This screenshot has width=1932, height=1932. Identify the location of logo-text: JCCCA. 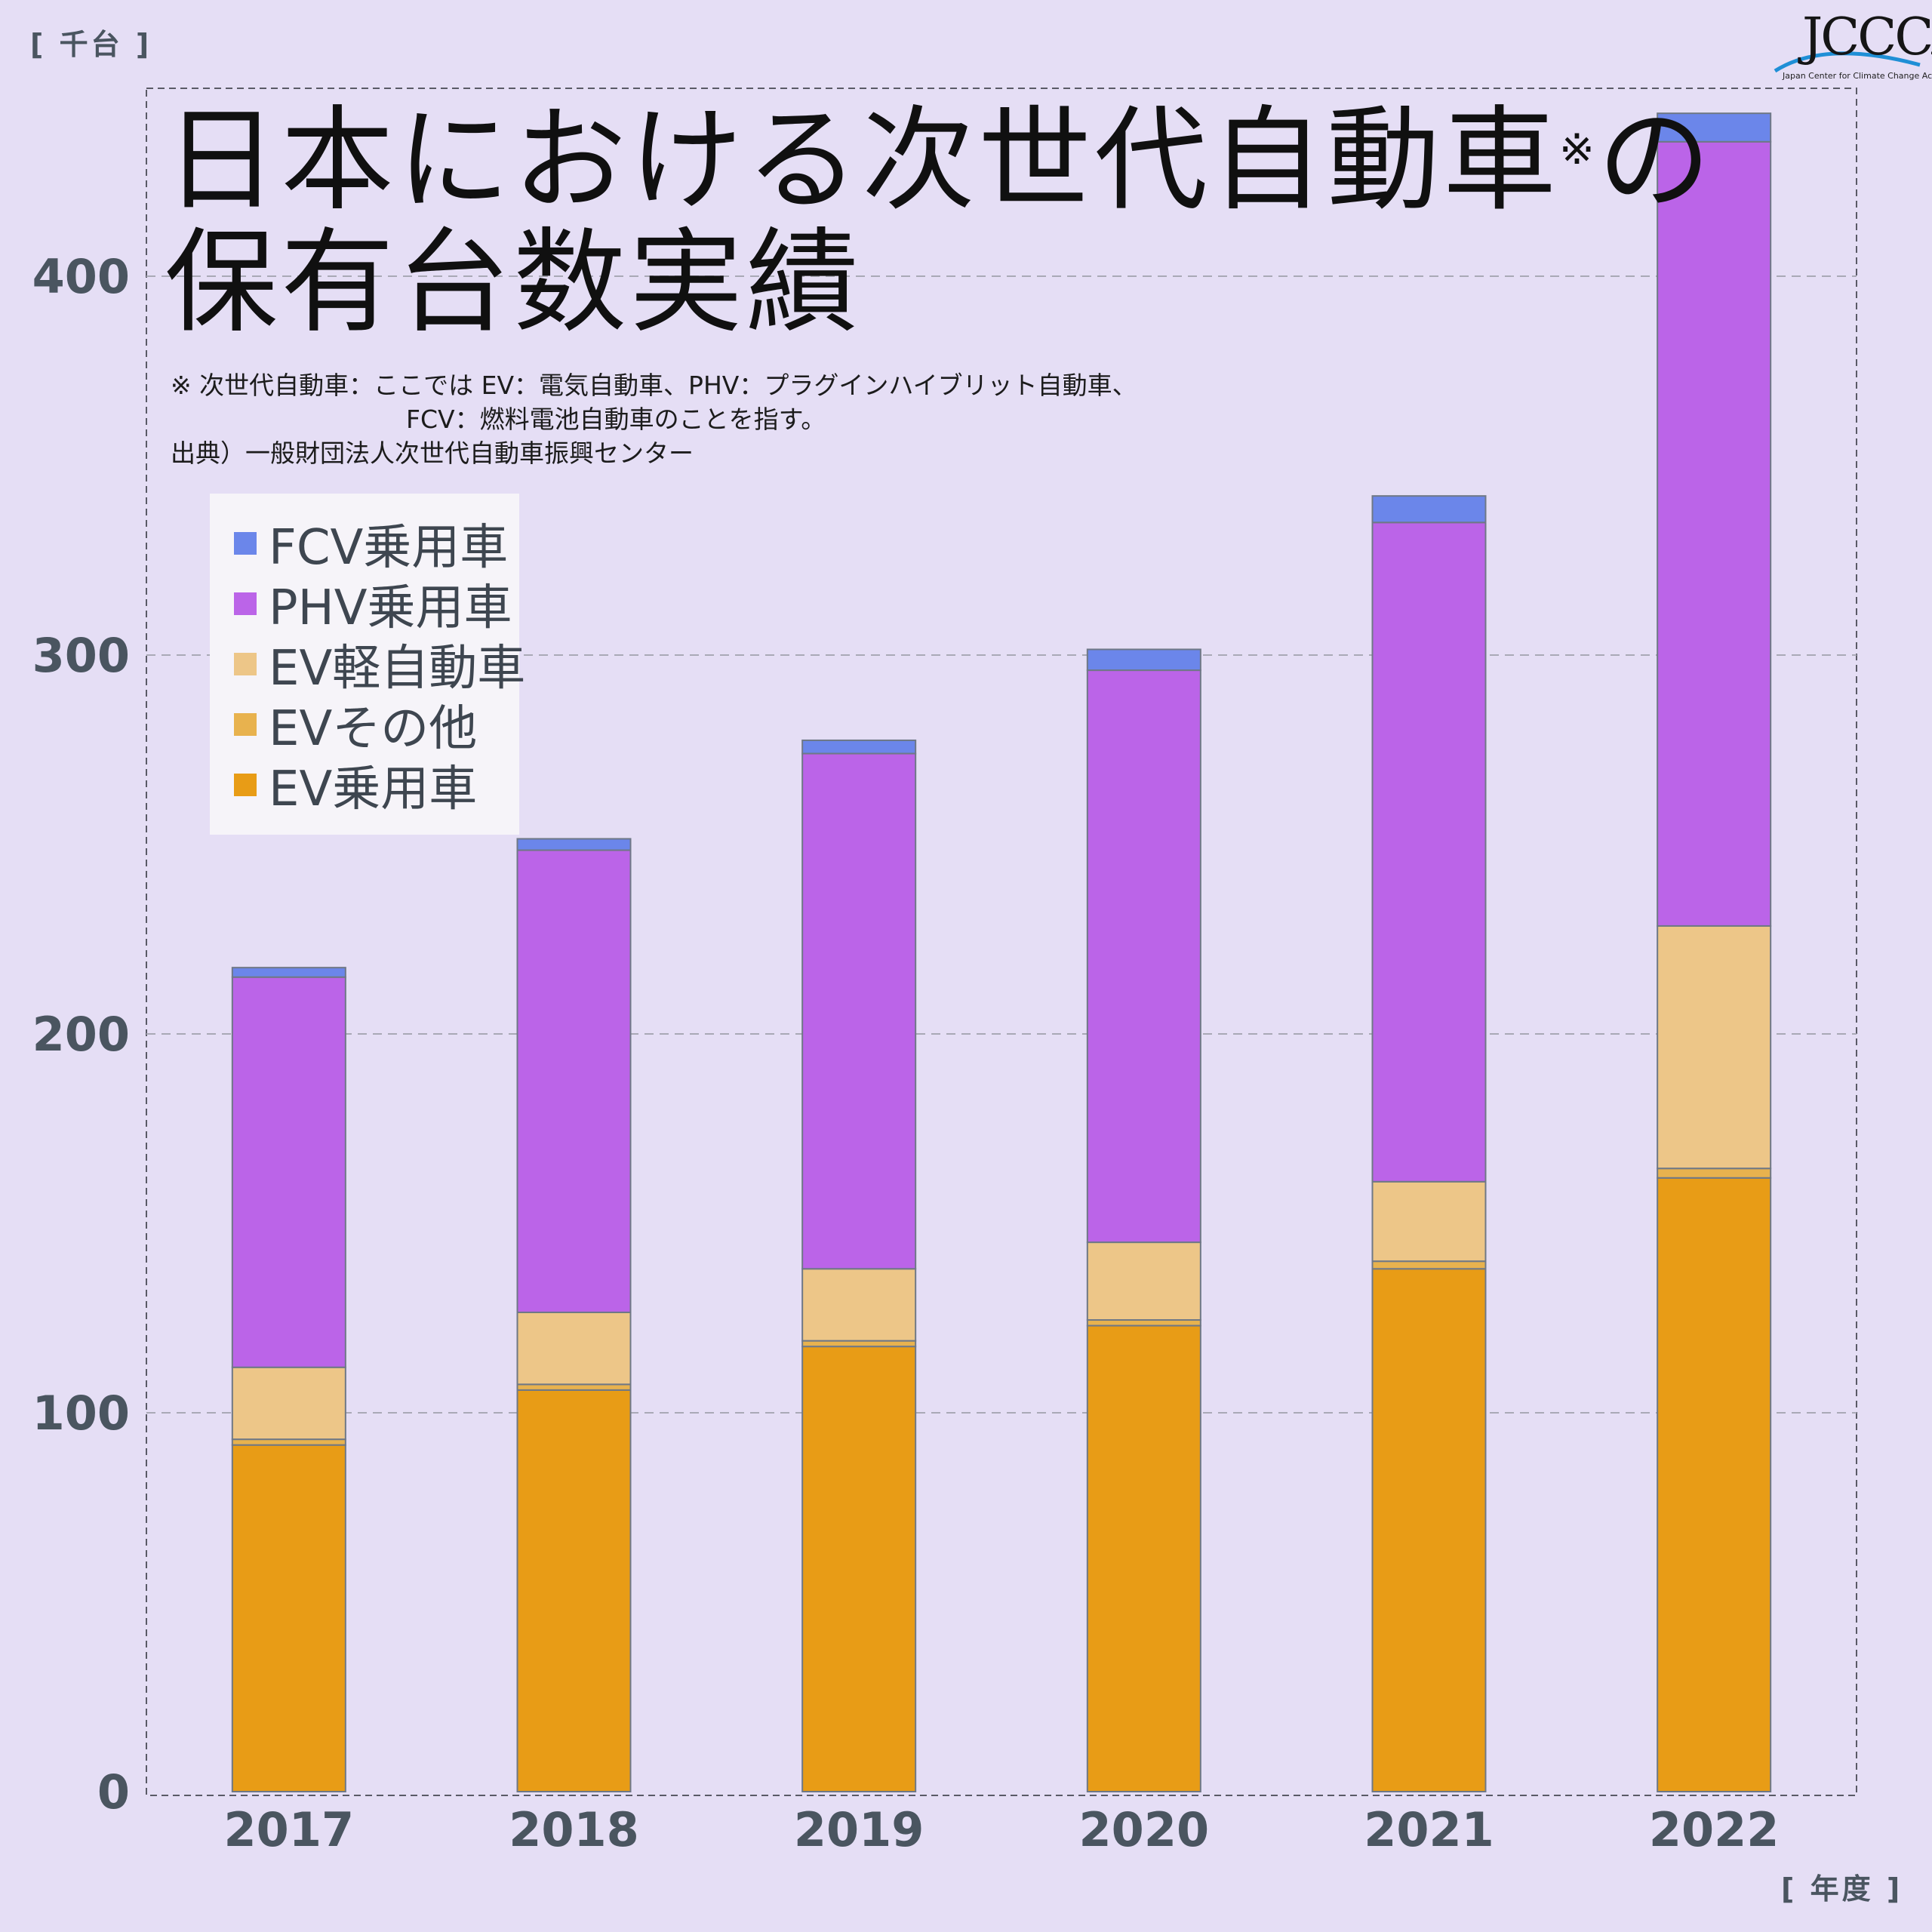
(1867, 37).